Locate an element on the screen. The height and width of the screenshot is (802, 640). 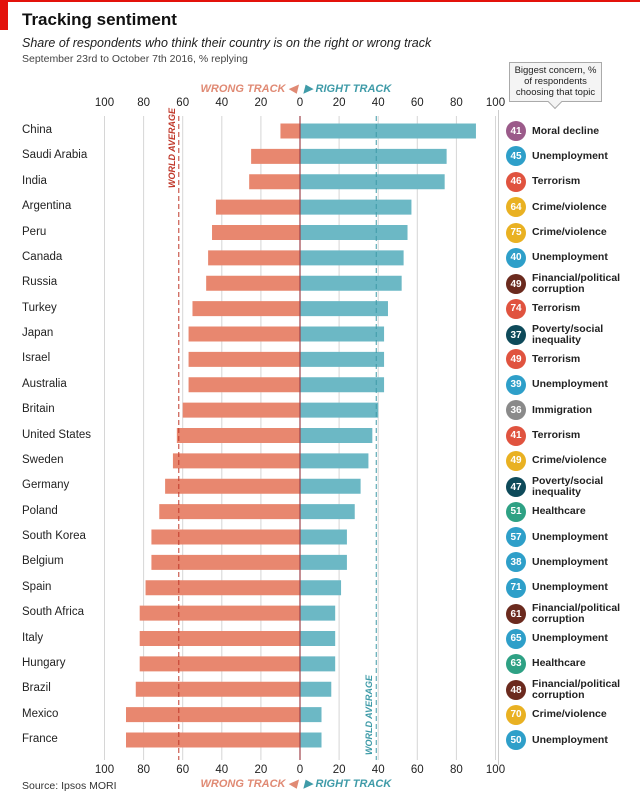
concern-item: 49 Crime/violence is located at coordinates (566, 460).